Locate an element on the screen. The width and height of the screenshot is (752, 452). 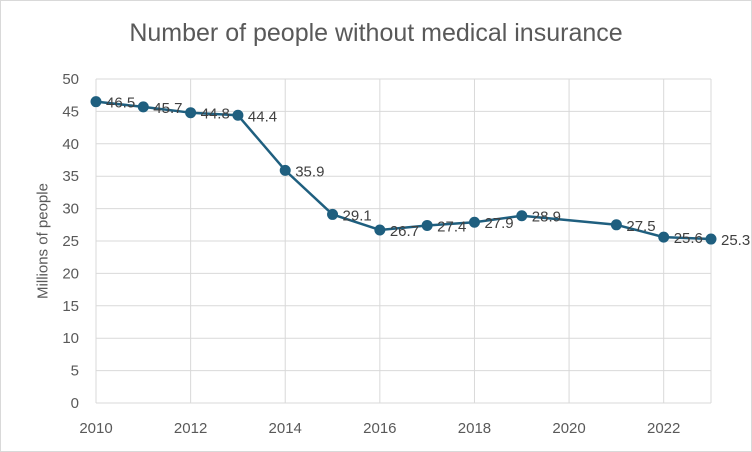
x-tick-label: 2018 is located at coordinates (474, 428).